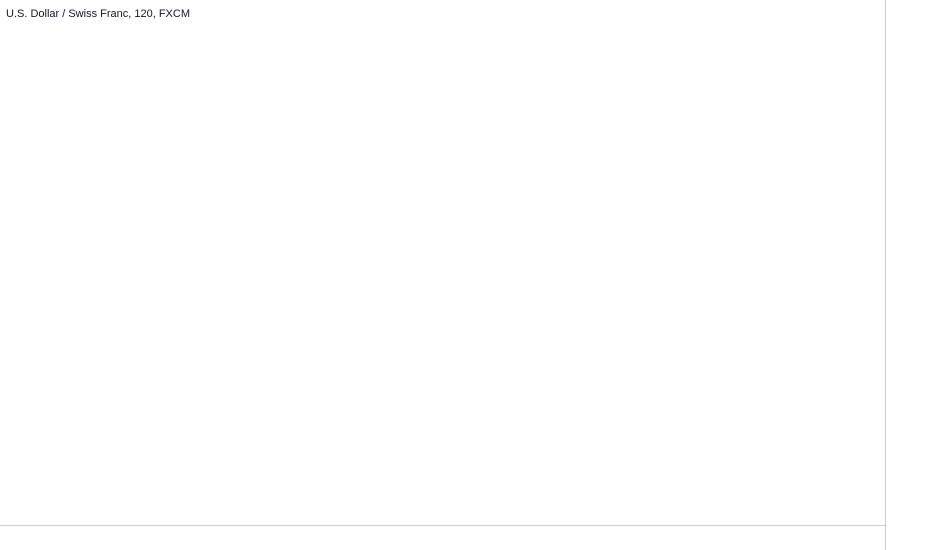 This screenshot has height=550, width=932. Describe the element at coordinates (98, 14) in the screenshot. I see `chart-title: U.S. Dollar / Swiss Franc, 120, FXCM` at that location.